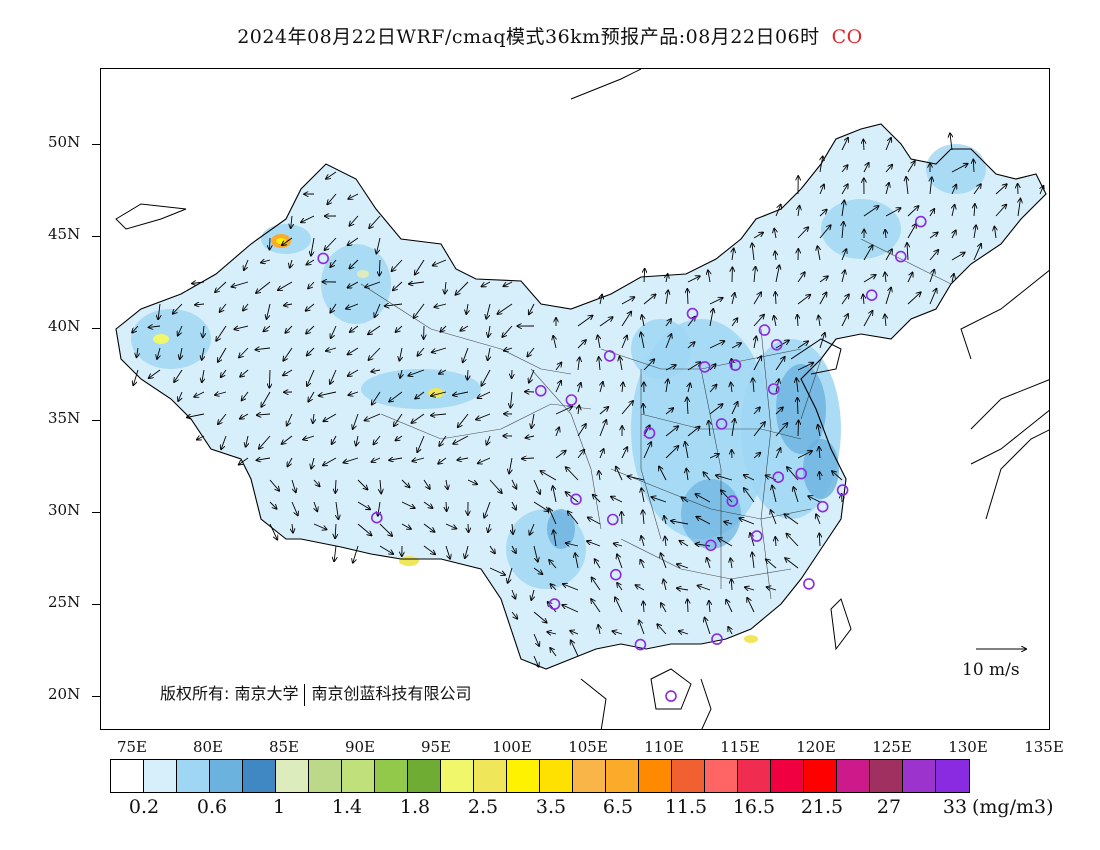 This screenshot has height=850, width=1100. Describe the element at coordinates (64, 234) in the screenshot. I see `lat-label-45n: 45N` at that location.